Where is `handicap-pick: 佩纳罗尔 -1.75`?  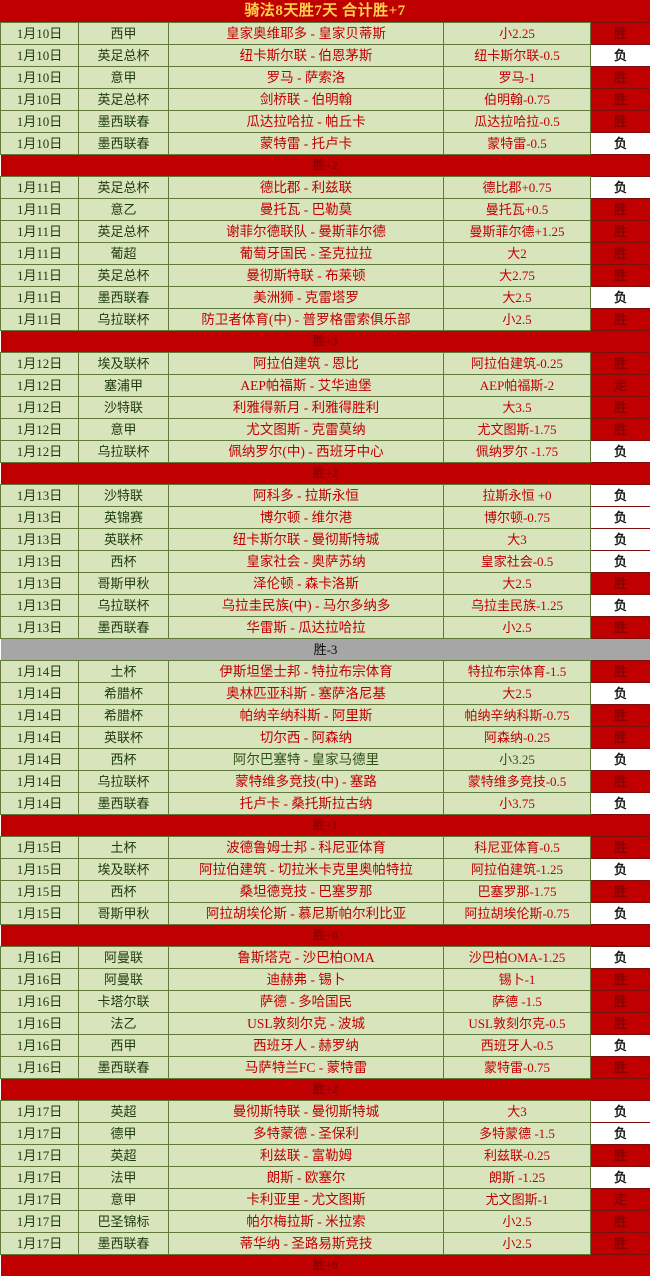
handicap-pick: 佩纳罗尔 -1.75 is located at coordinates (517, 452).